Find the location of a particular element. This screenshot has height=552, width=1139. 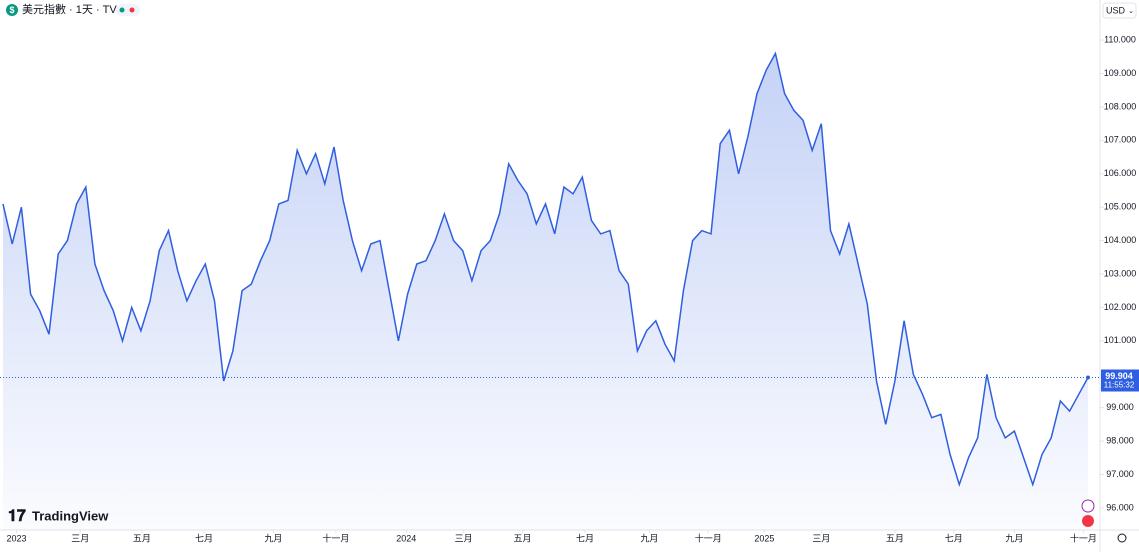

symbol-icon-glyph: $ is located at coordinates (11, 10).